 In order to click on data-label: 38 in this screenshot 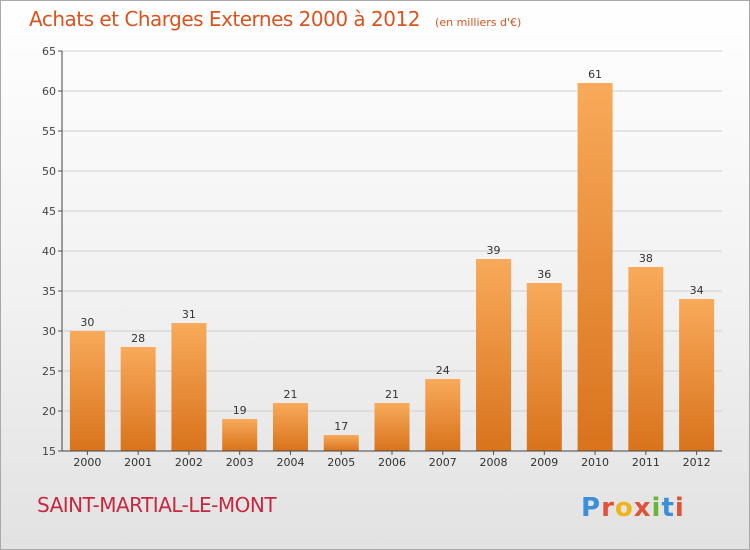, I will do `click(646, 258)`.